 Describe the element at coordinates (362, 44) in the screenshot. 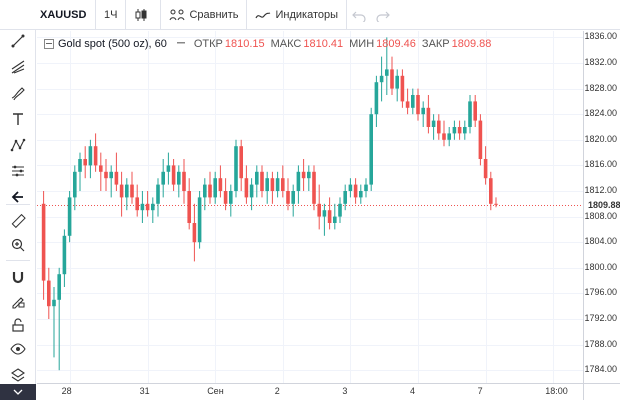

I see `legend-low-key: МИН` at that location.